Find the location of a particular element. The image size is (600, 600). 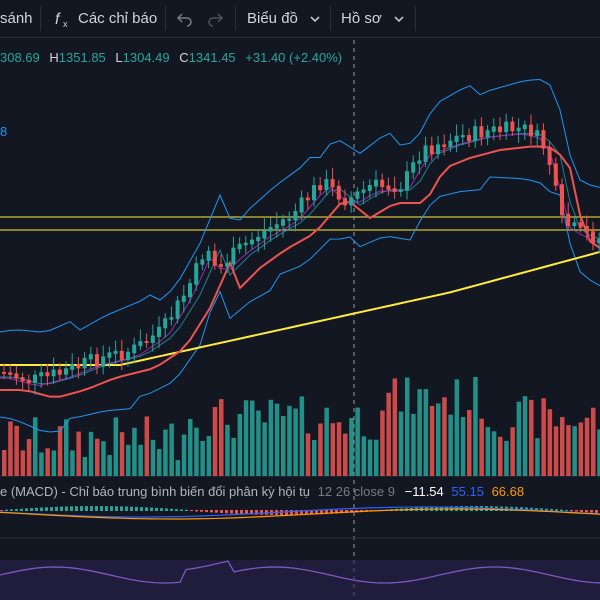

redo-button is located at coordinates (215, 18).